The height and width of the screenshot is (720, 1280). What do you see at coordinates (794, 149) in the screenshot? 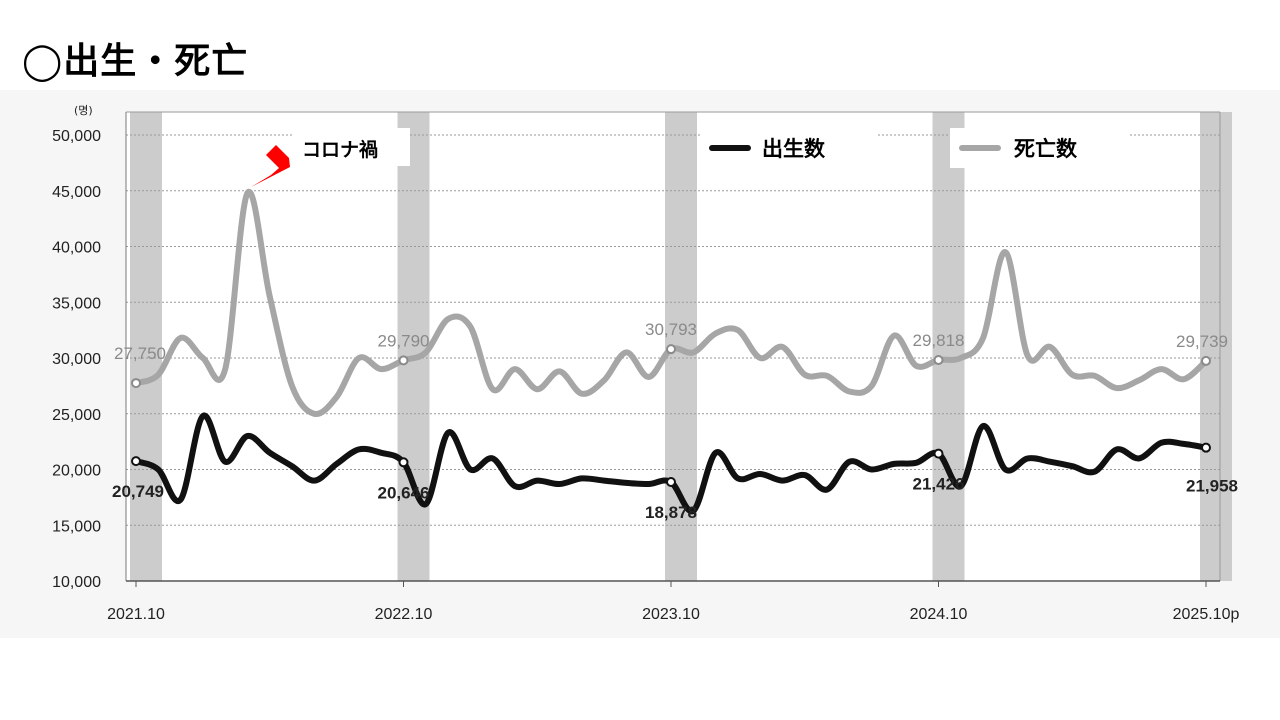
I see `legend-label-birth: 出生数` at bounding box center [794, 149].